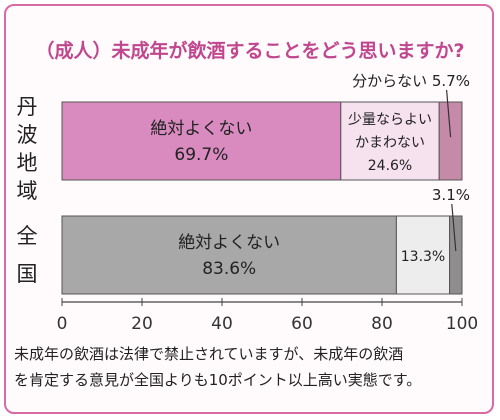 Image resolution: width=500 pixels, height=420 pixels. I want to click on bar-value-label: 少量ならよい, so click(390, 120).